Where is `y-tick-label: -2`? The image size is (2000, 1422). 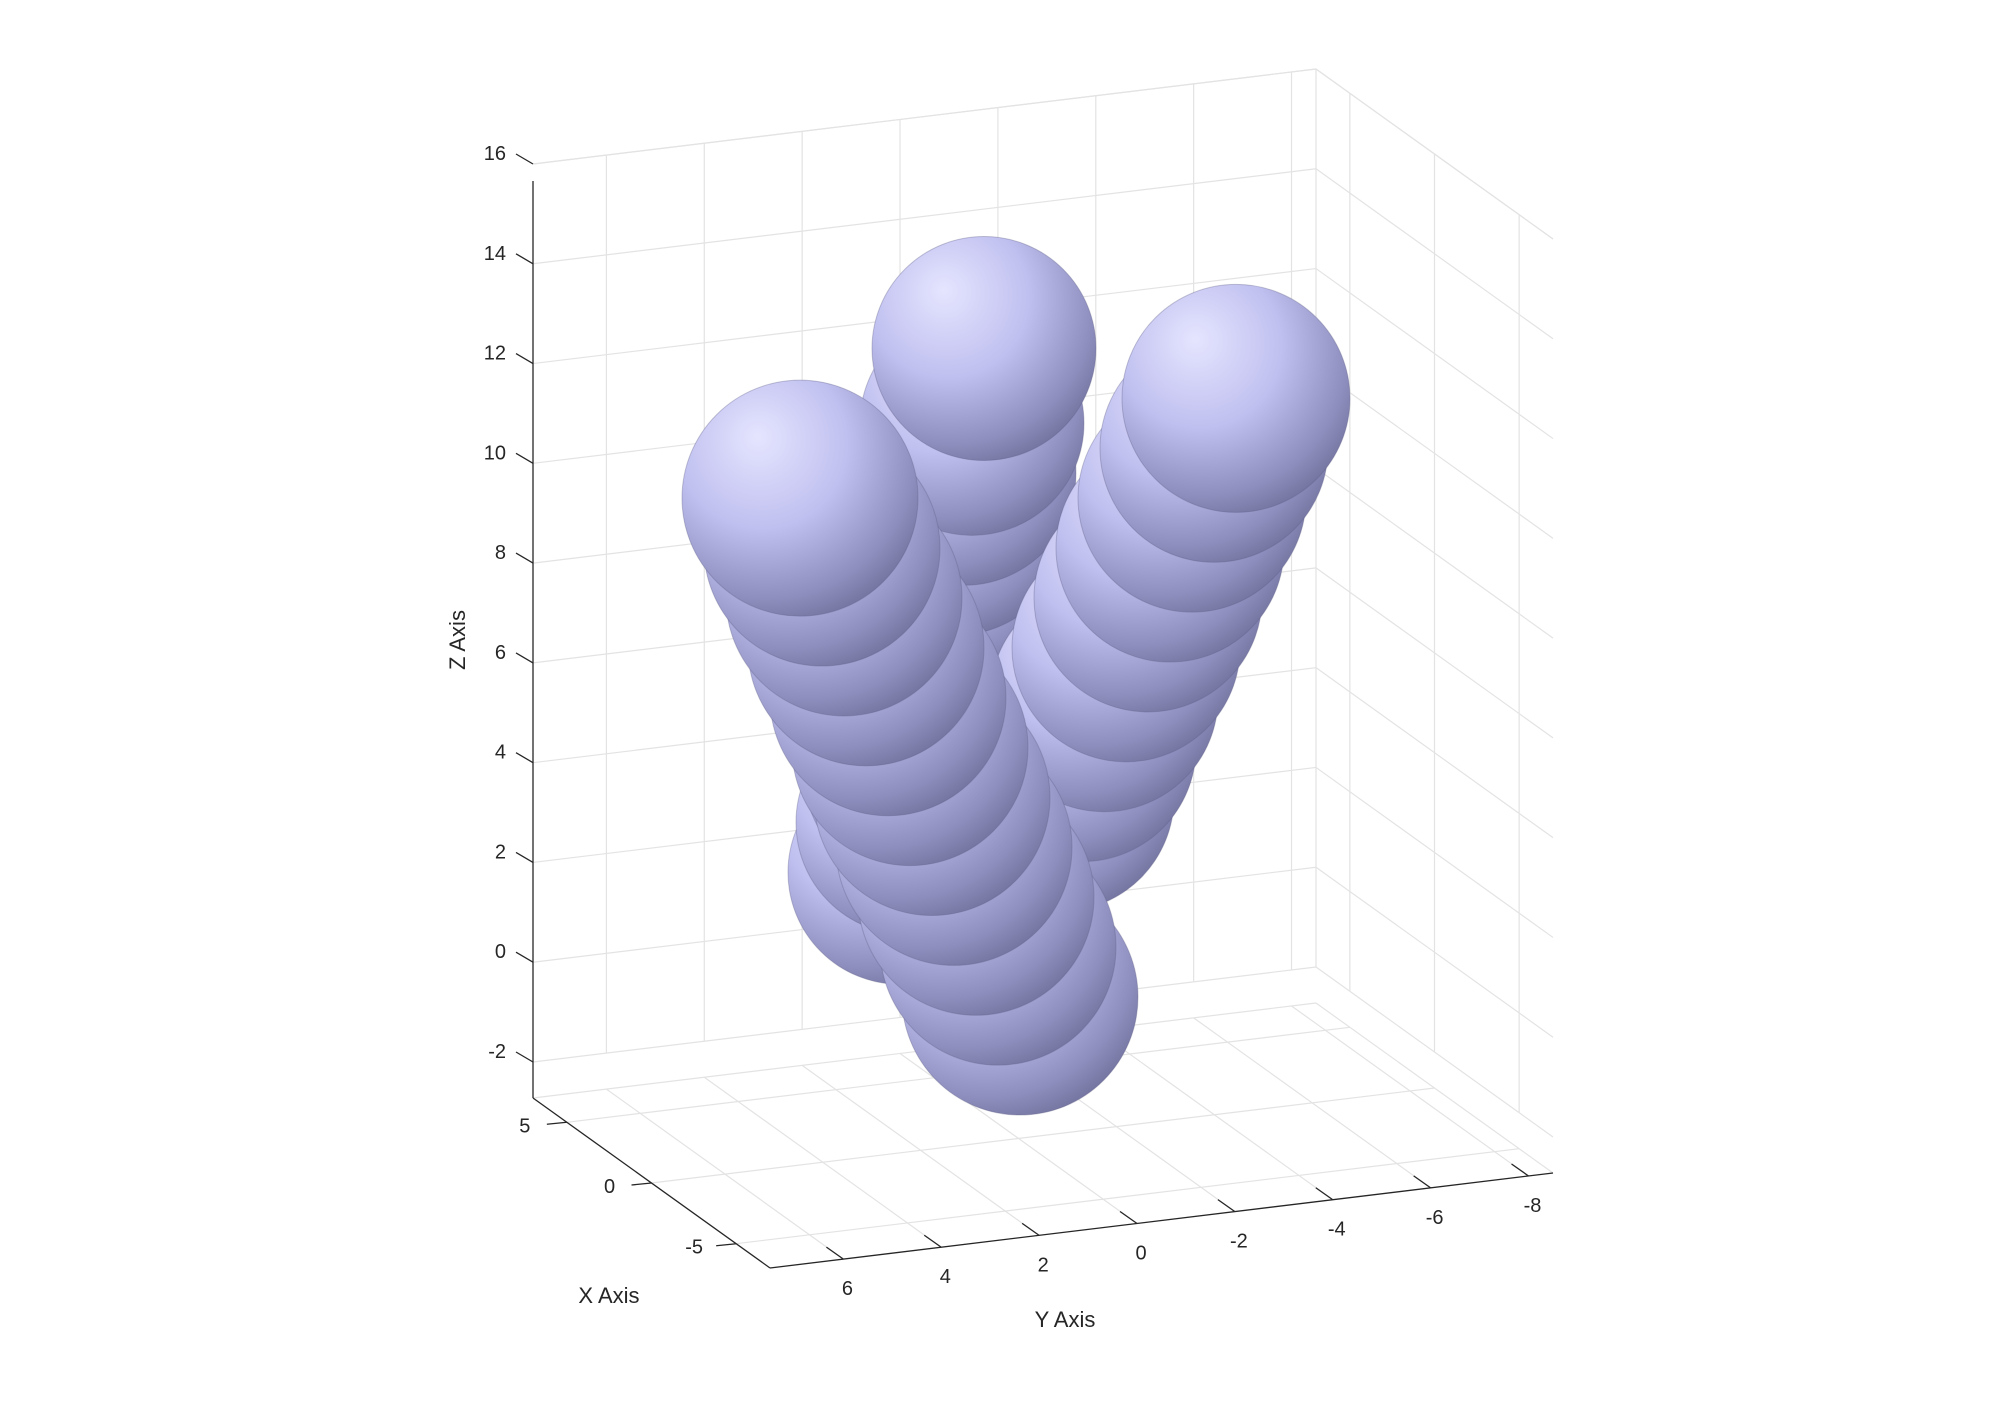
y-tick-label: -2 is located at coordinates (1239, 1242).